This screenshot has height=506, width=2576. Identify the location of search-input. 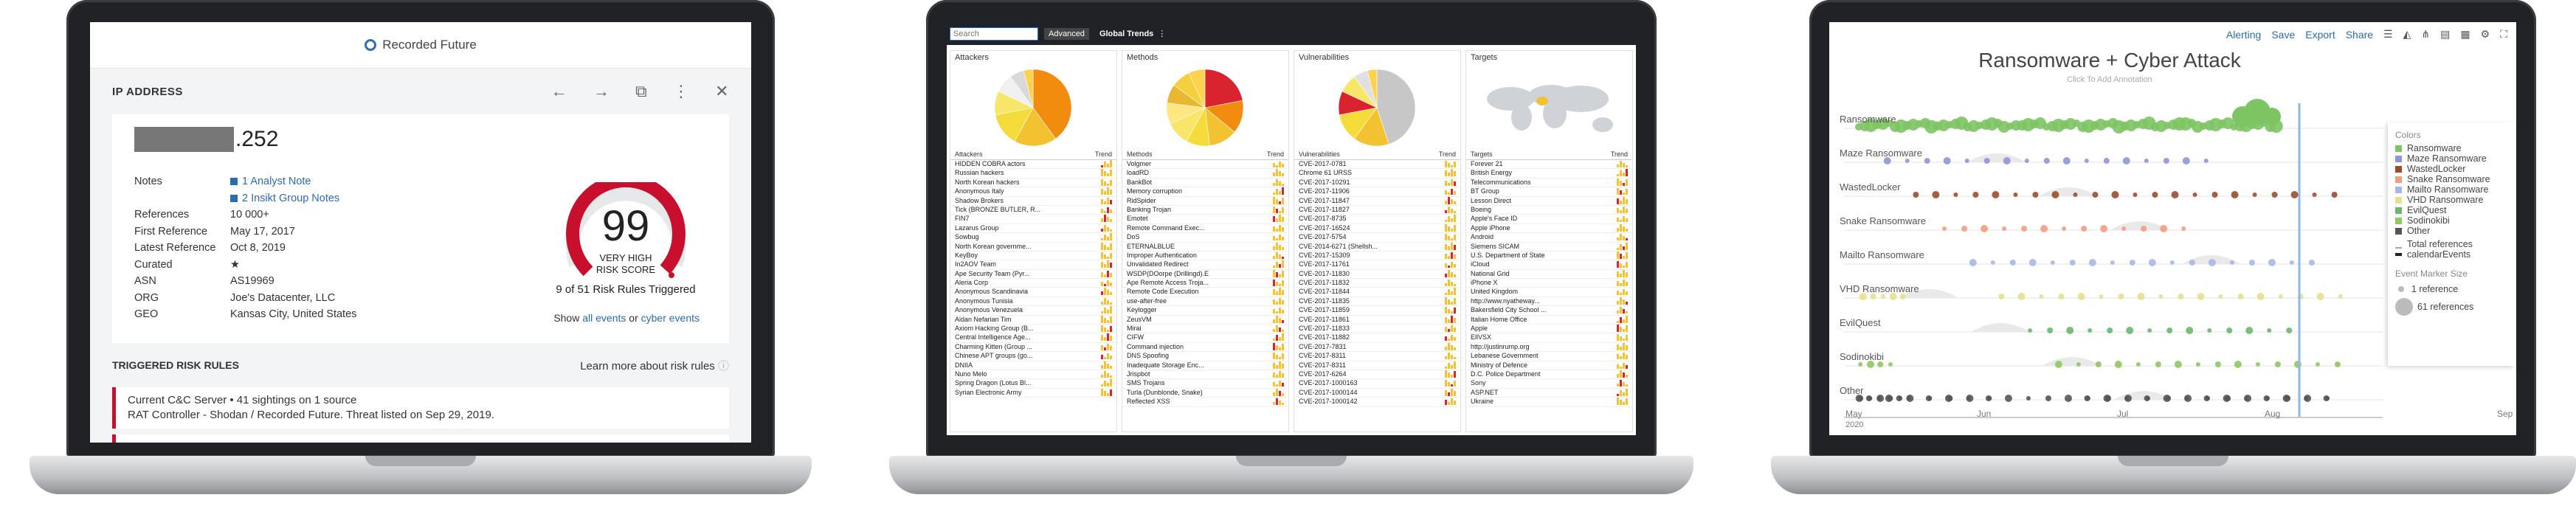
(994, 34).